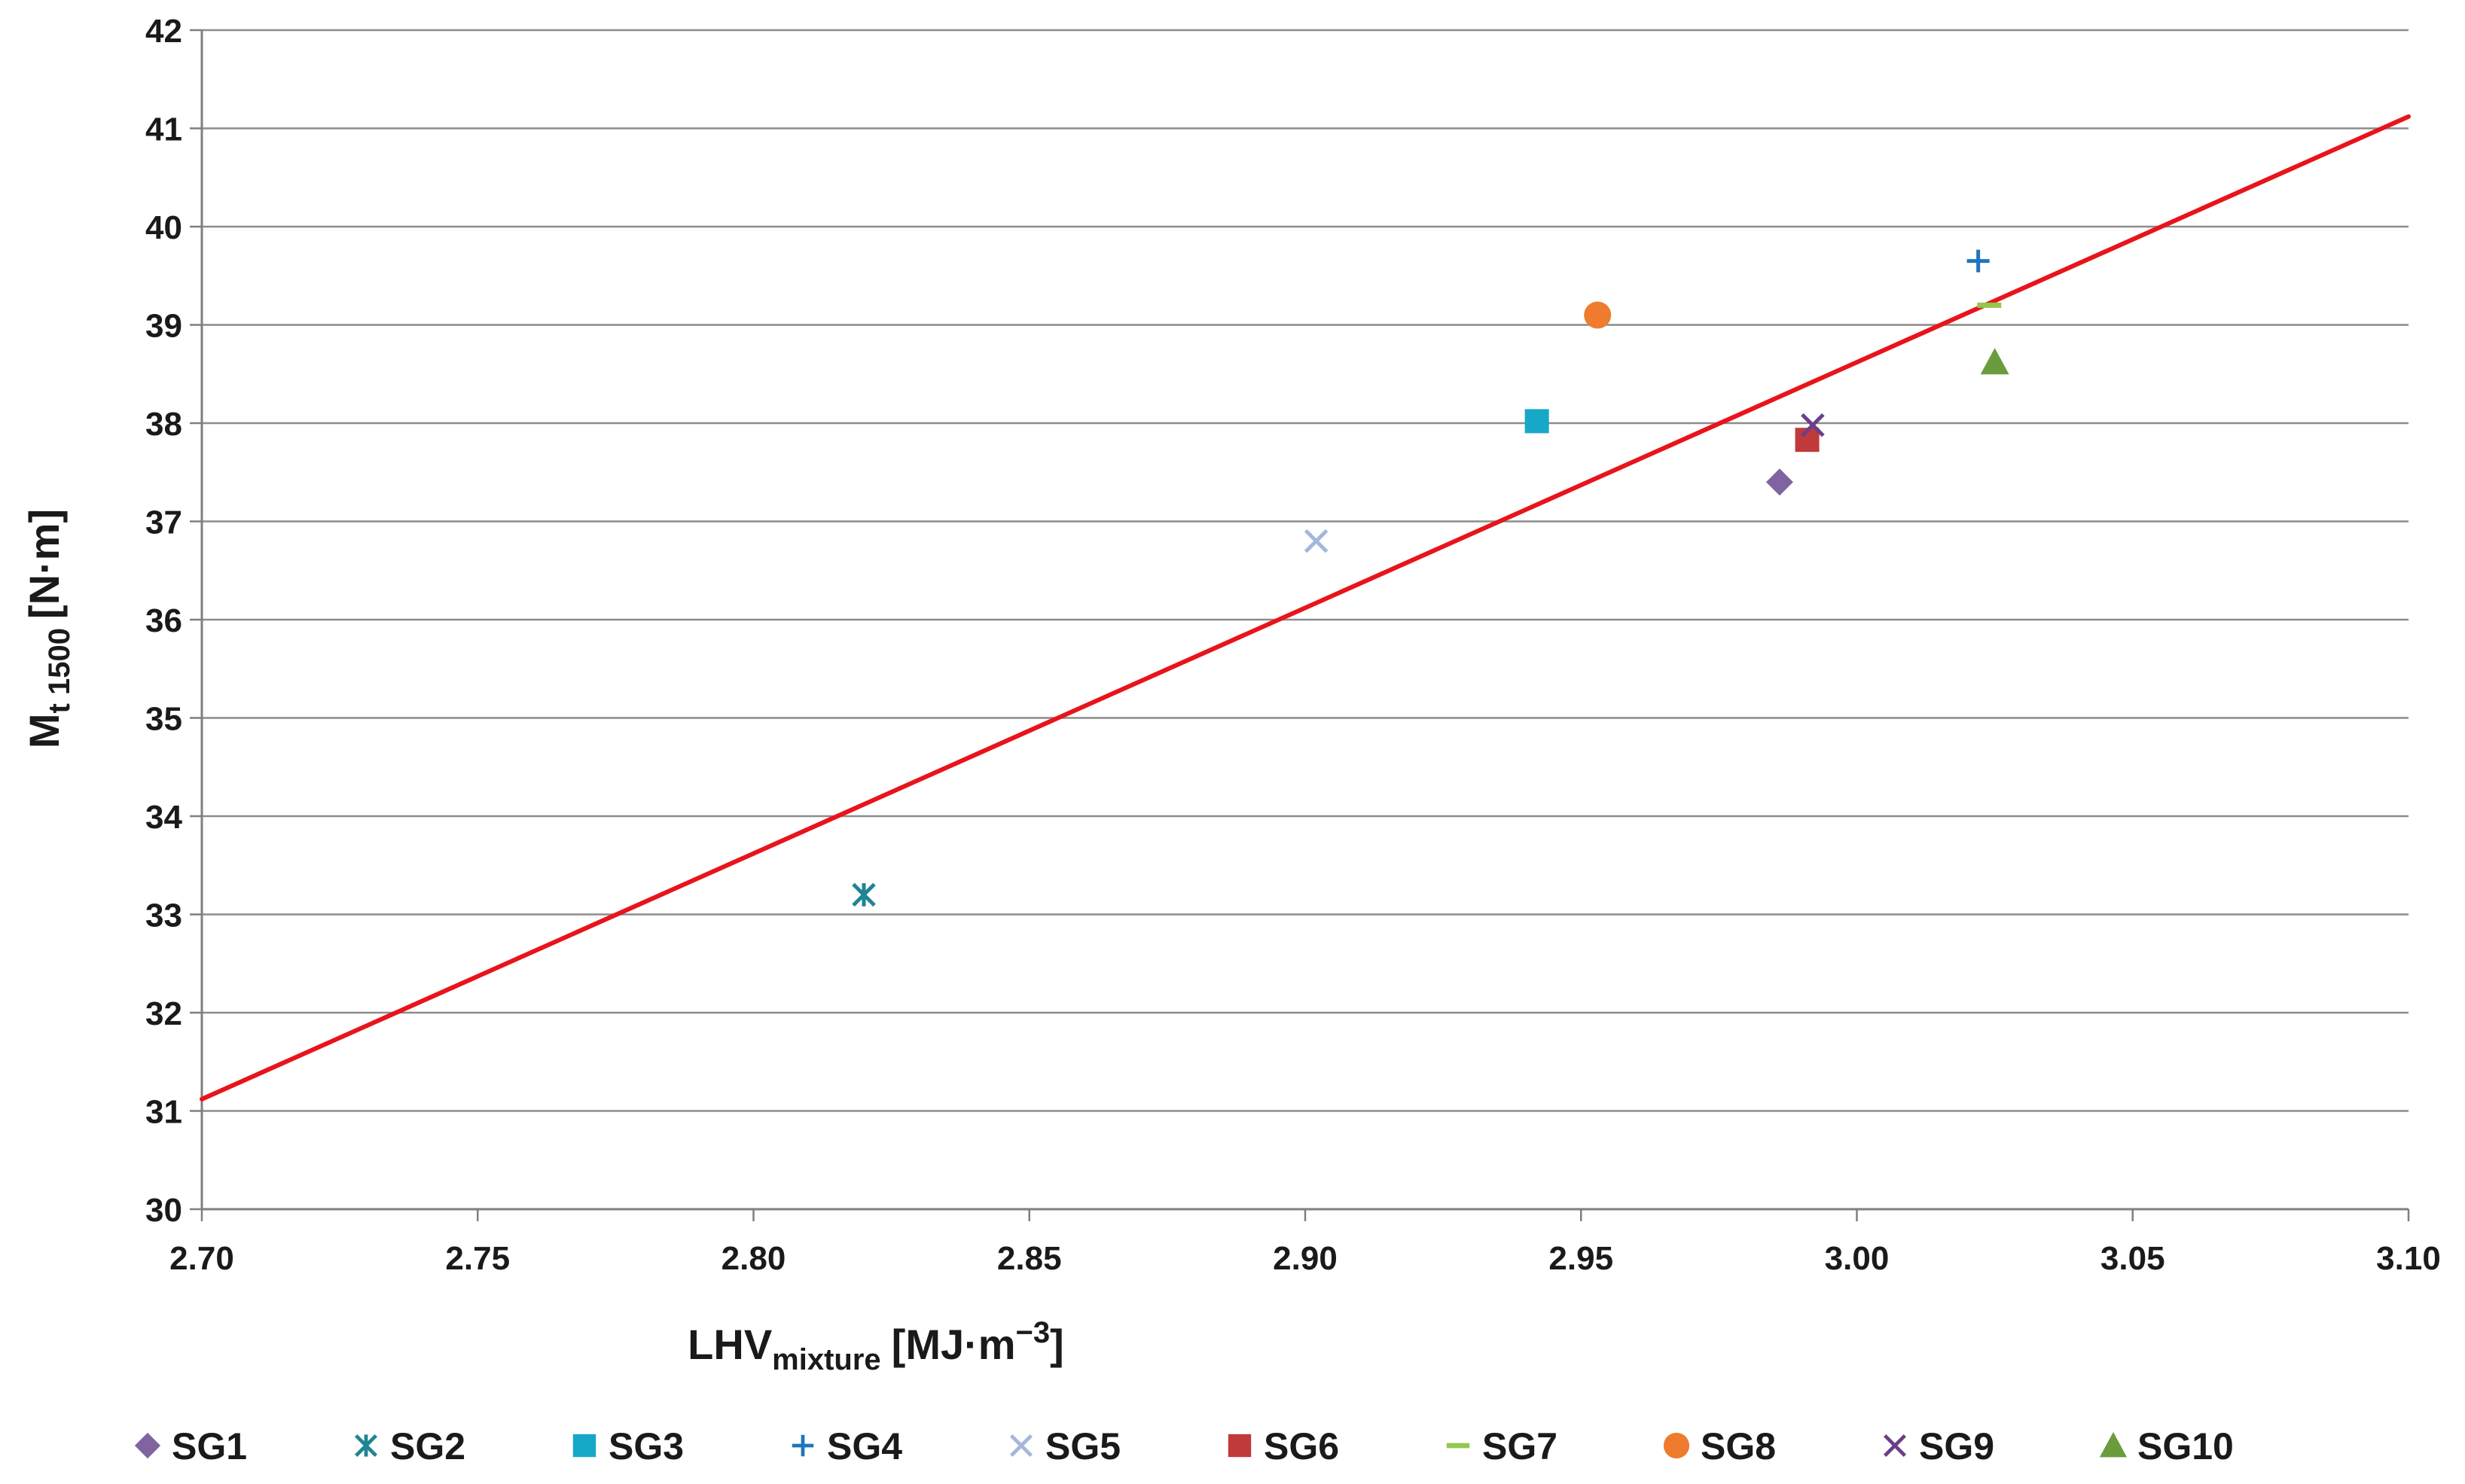 The width and height of the screenshot is (2465, 1484). What do you see at coordinates (1738, 1446) in the screenshot?
I see `legend-label-sg8: SG8` at bounding box center [1738, 1446].